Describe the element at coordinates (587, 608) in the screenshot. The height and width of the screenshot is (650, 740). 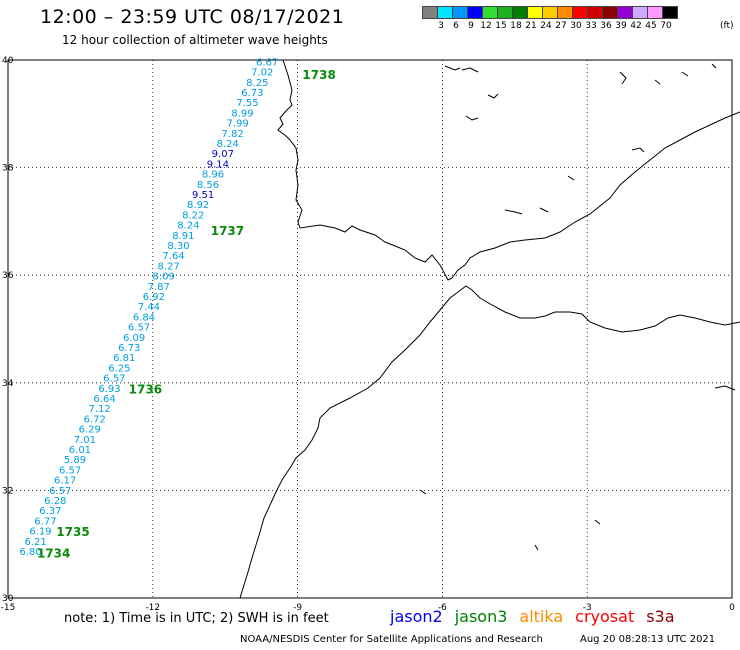
I see `lon-tick-label: -3` at that location.